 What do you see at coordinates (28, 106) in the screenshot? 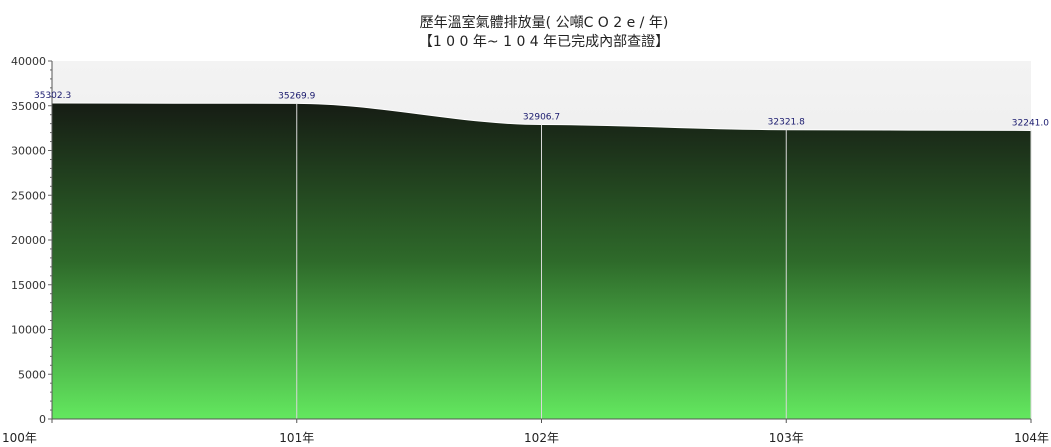
I see `y-tick-label: 35000` at bounding box center [28, 106].